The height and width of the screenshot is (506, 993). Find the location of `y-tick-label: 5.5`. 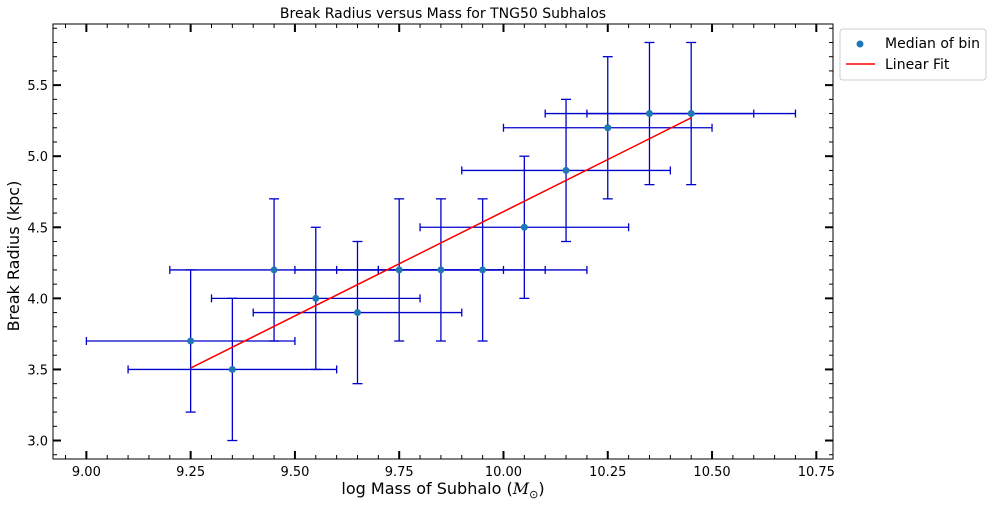

y-tick-label: 5.5 is located at coordinates (37, 86).